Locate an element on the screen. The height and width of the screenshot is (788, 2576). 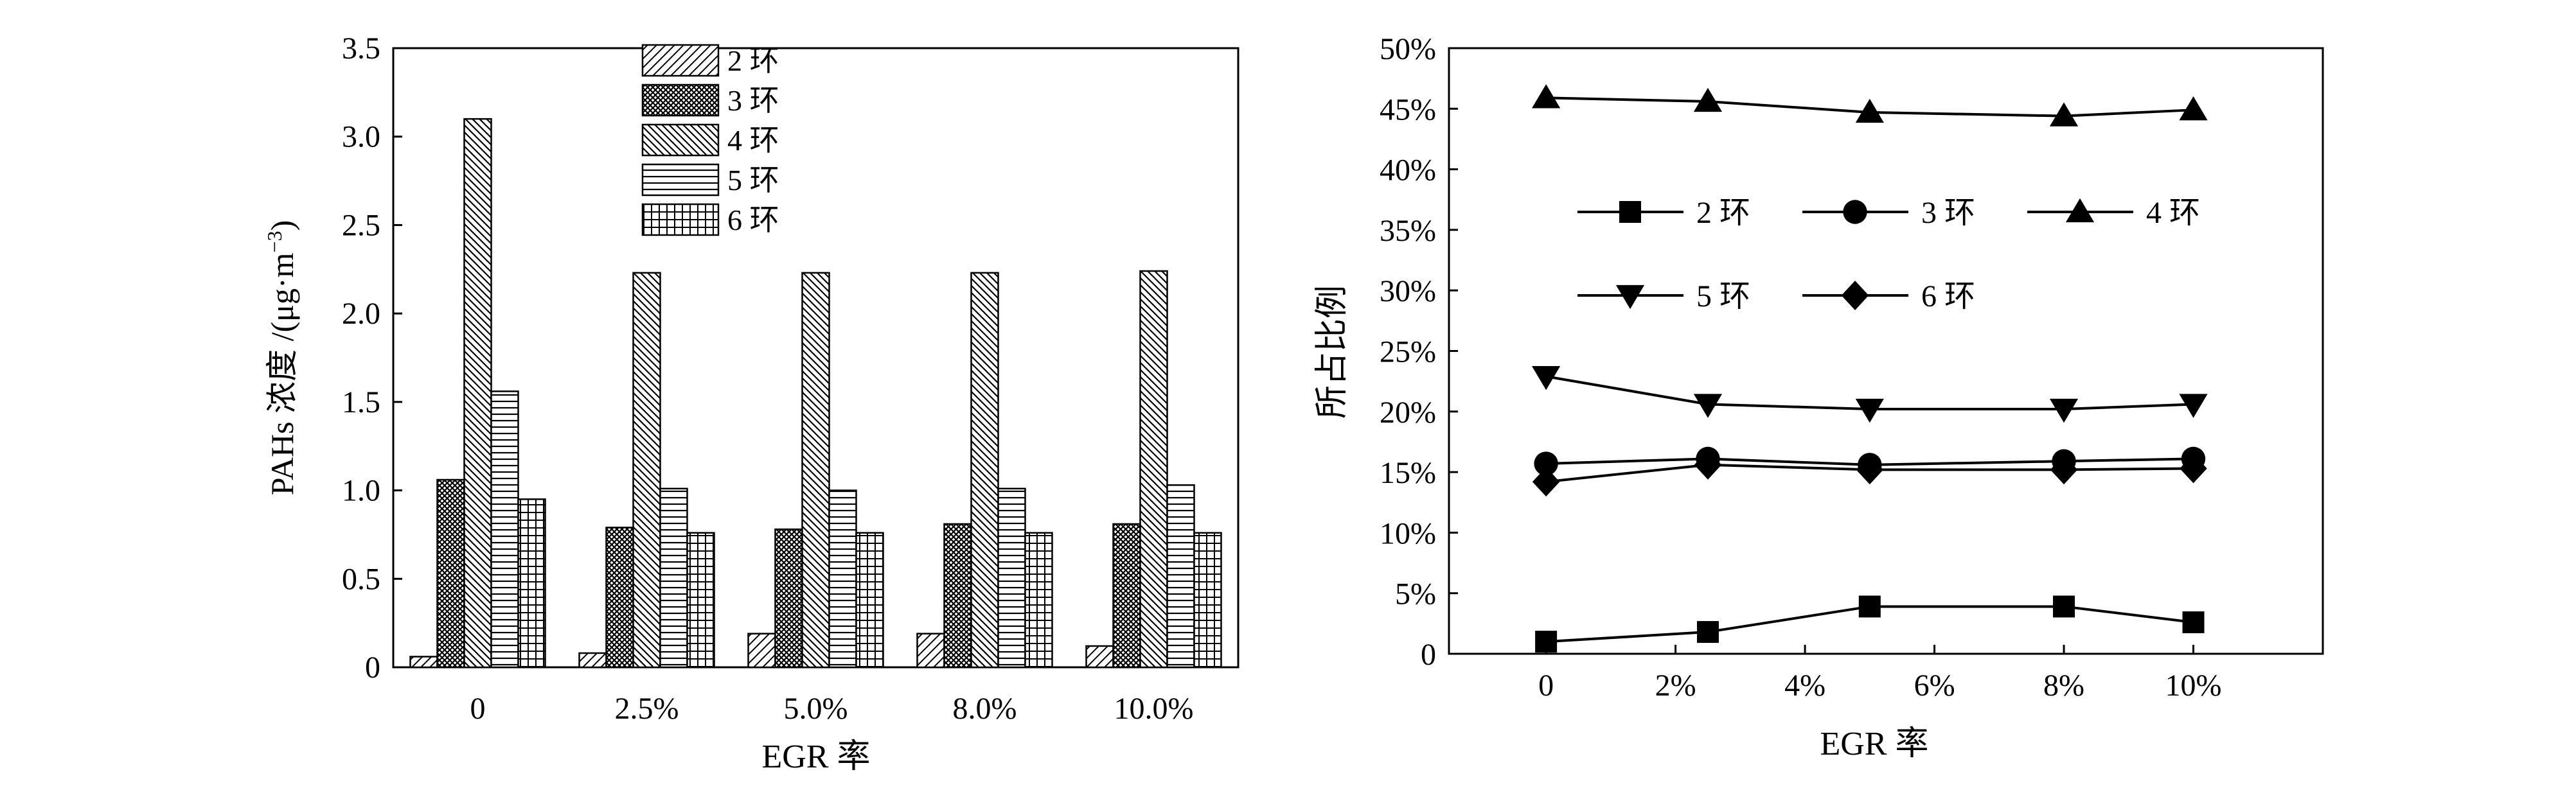
line-y-tick-label-9: 45% is located at coordinates (1408, 109).